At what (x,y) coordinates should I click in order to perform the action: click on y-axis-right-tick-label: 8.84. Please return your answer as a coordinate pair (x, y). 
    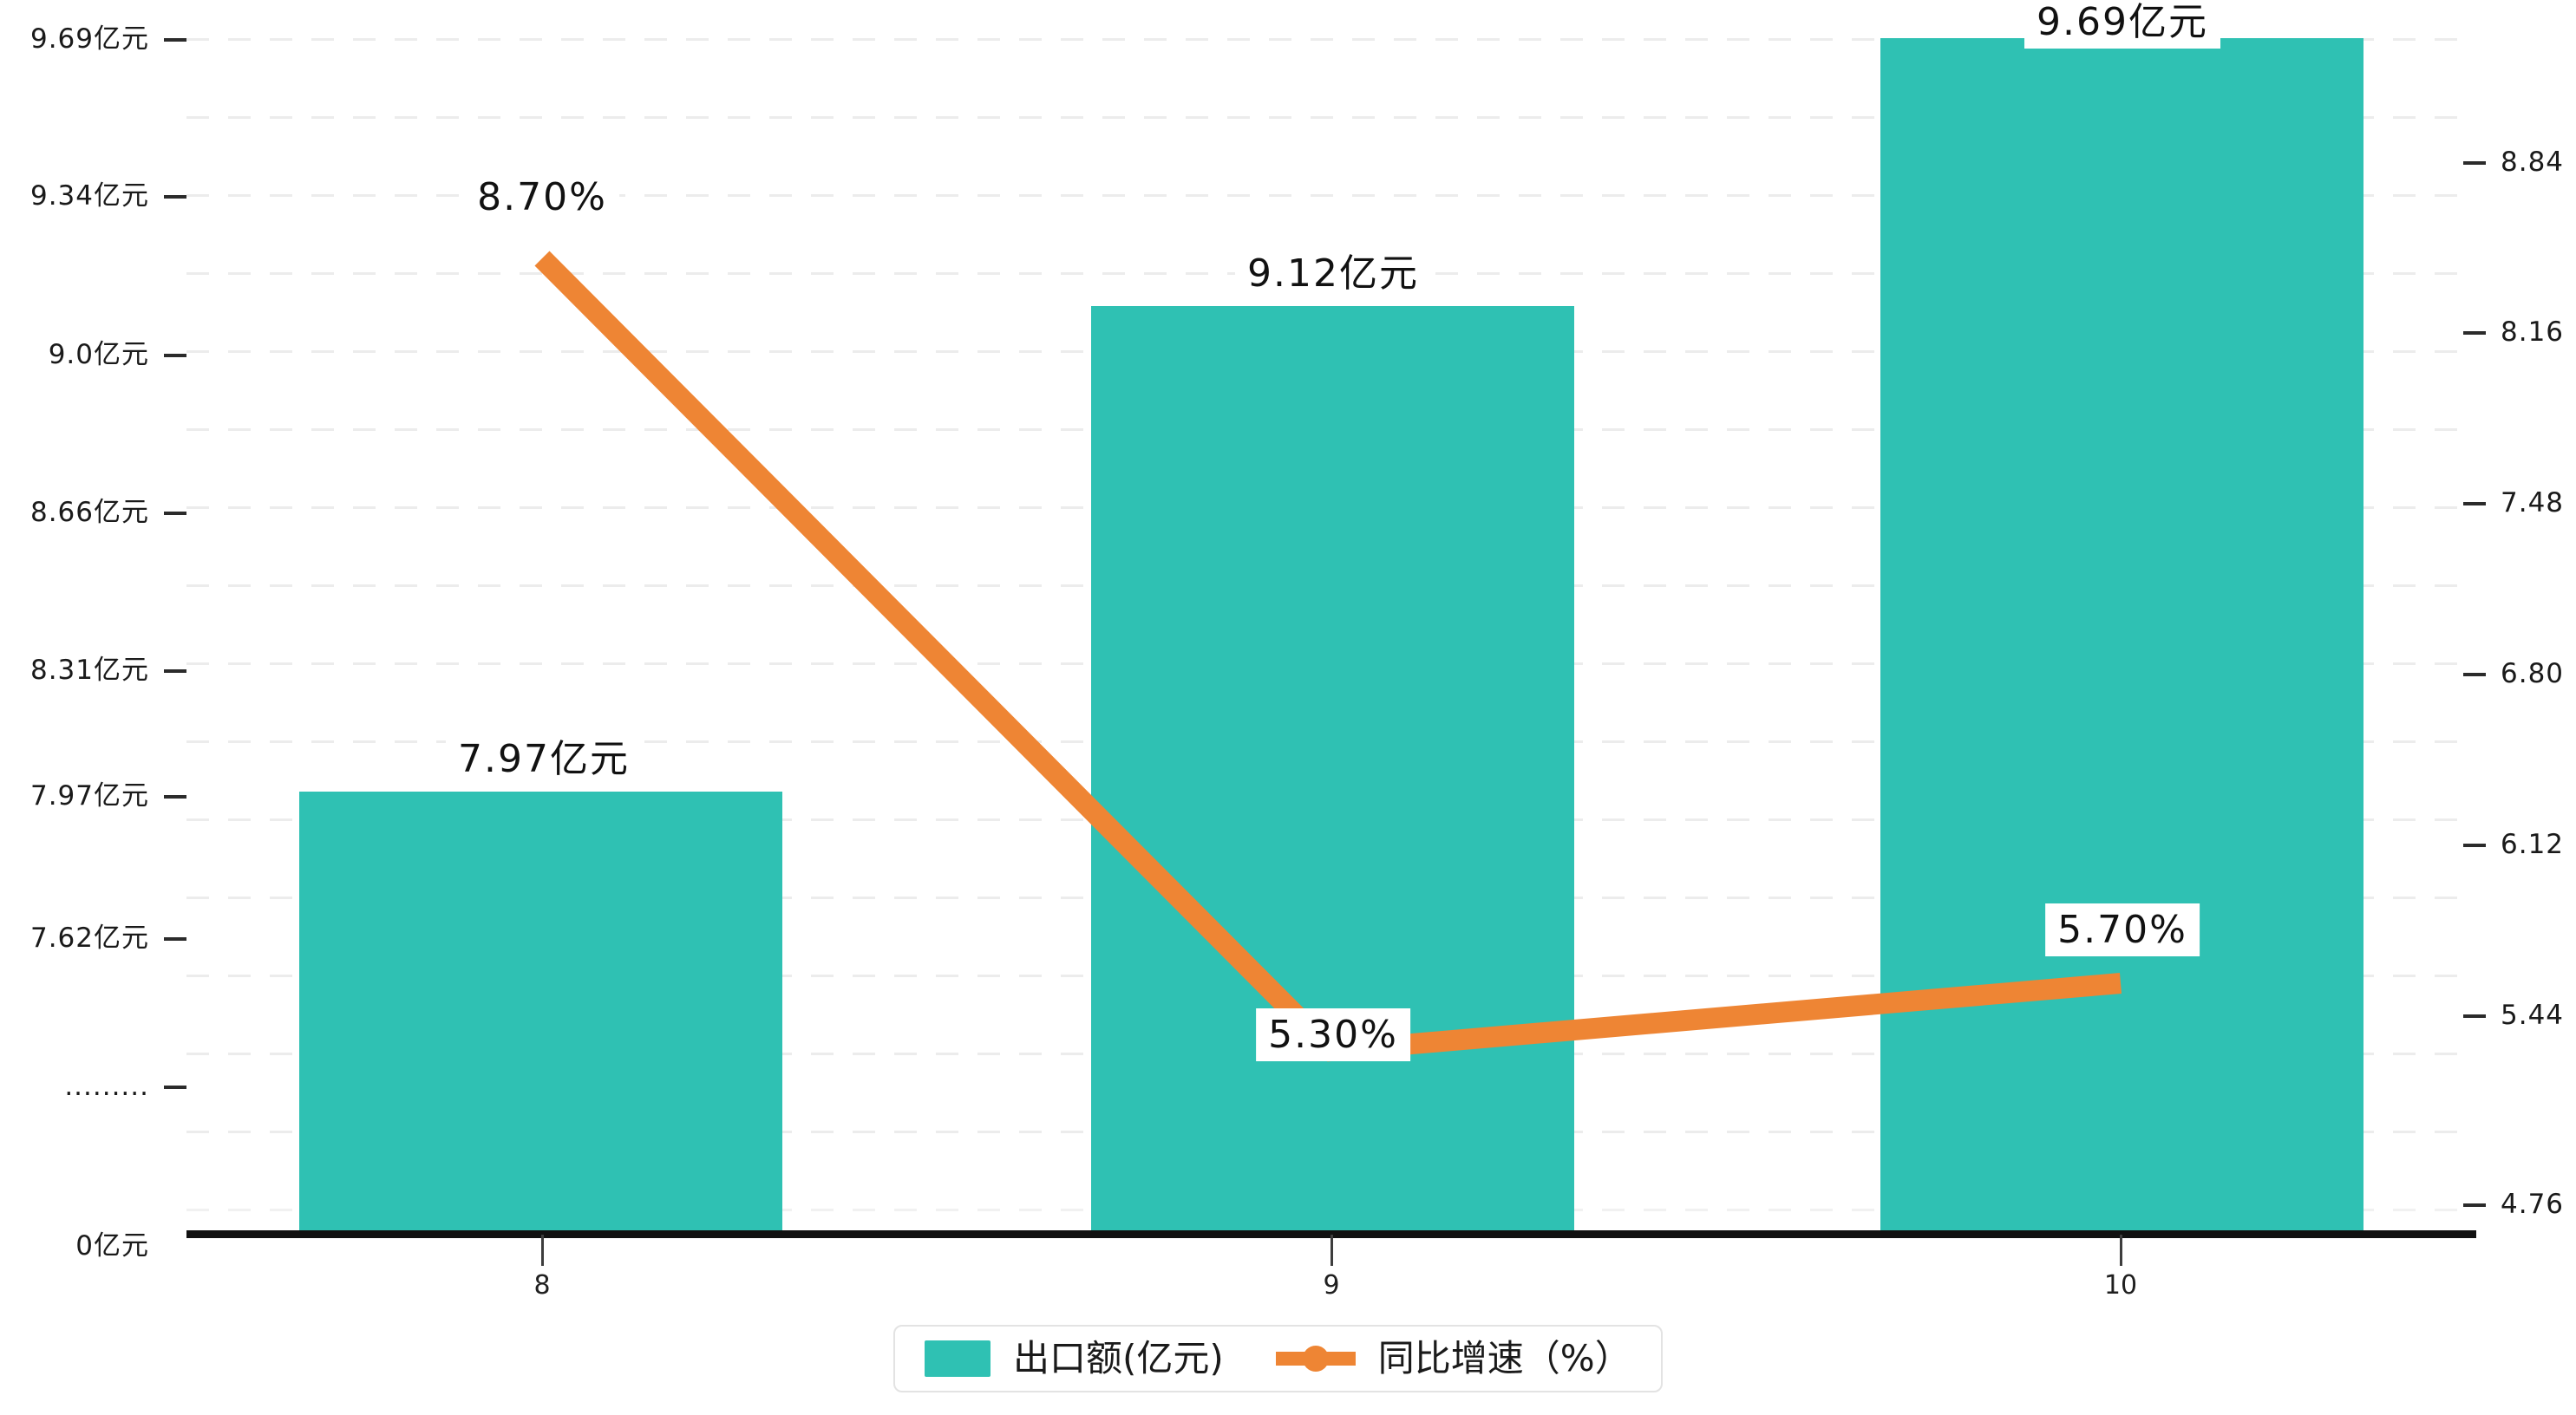
    Looking at the image, I should click on (2533, 162).